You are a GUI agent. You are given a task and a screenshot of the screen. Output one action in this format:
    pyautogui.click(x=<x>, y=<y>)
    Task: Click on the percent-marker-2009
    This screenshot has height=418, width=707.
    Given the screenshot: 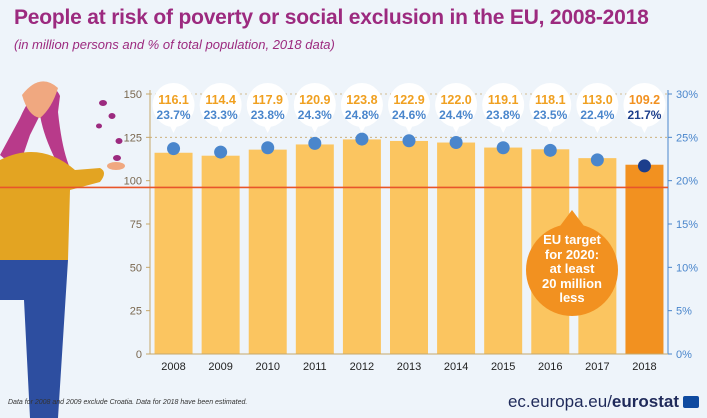 What is the action you would take?
    pyautogui.click(x=221, y=152)
    